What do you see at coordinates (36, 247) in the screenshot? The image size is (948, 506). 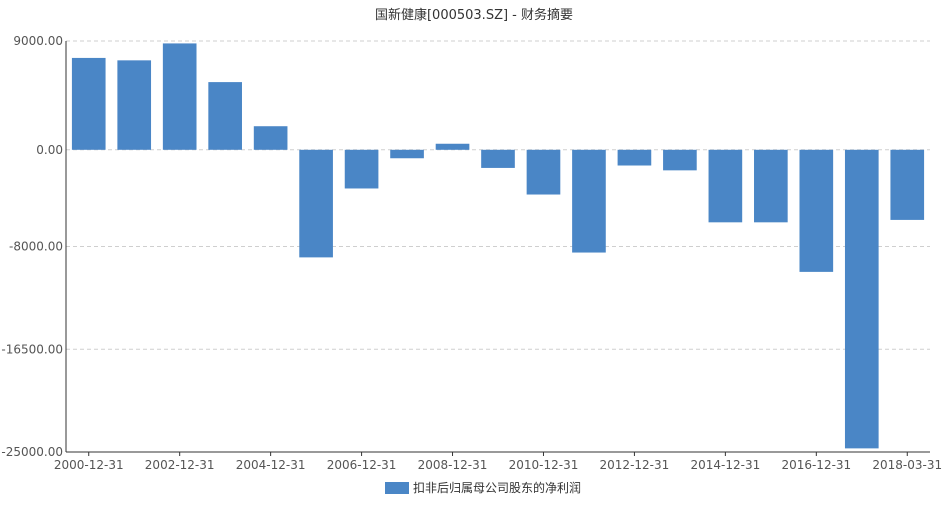 I see `y-tick-label: -8000.00` at bounding box center [36, 247].